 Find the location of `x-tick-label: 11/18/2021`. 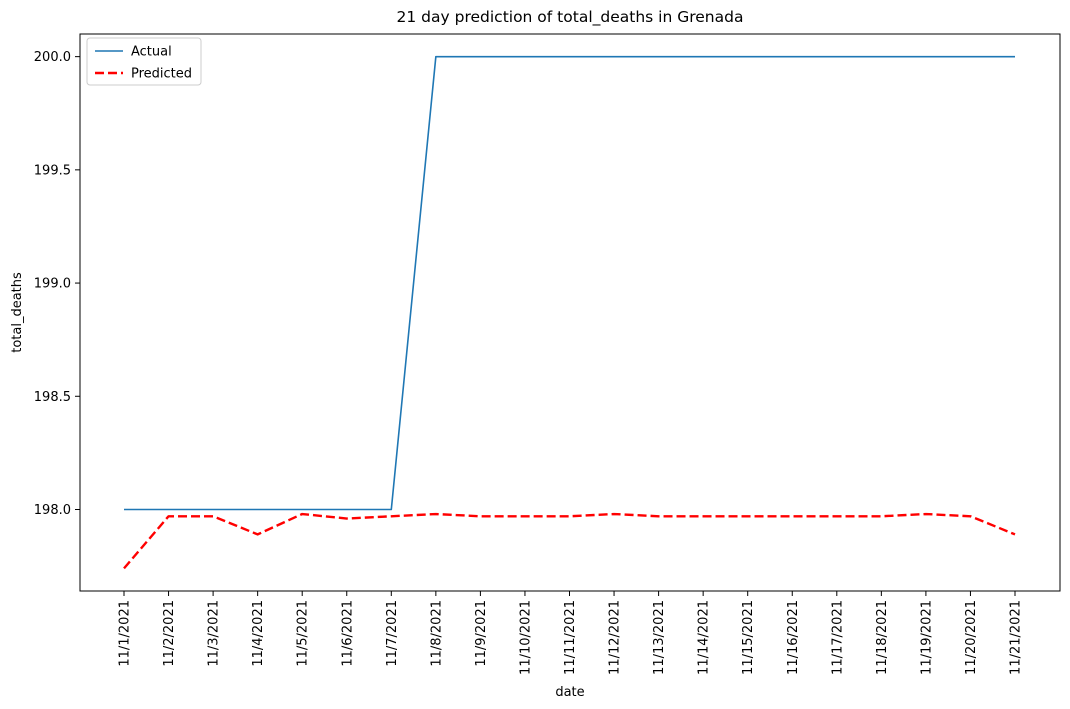

x-tick-label: 11/18/2021 is located at coordinates (882, 637).